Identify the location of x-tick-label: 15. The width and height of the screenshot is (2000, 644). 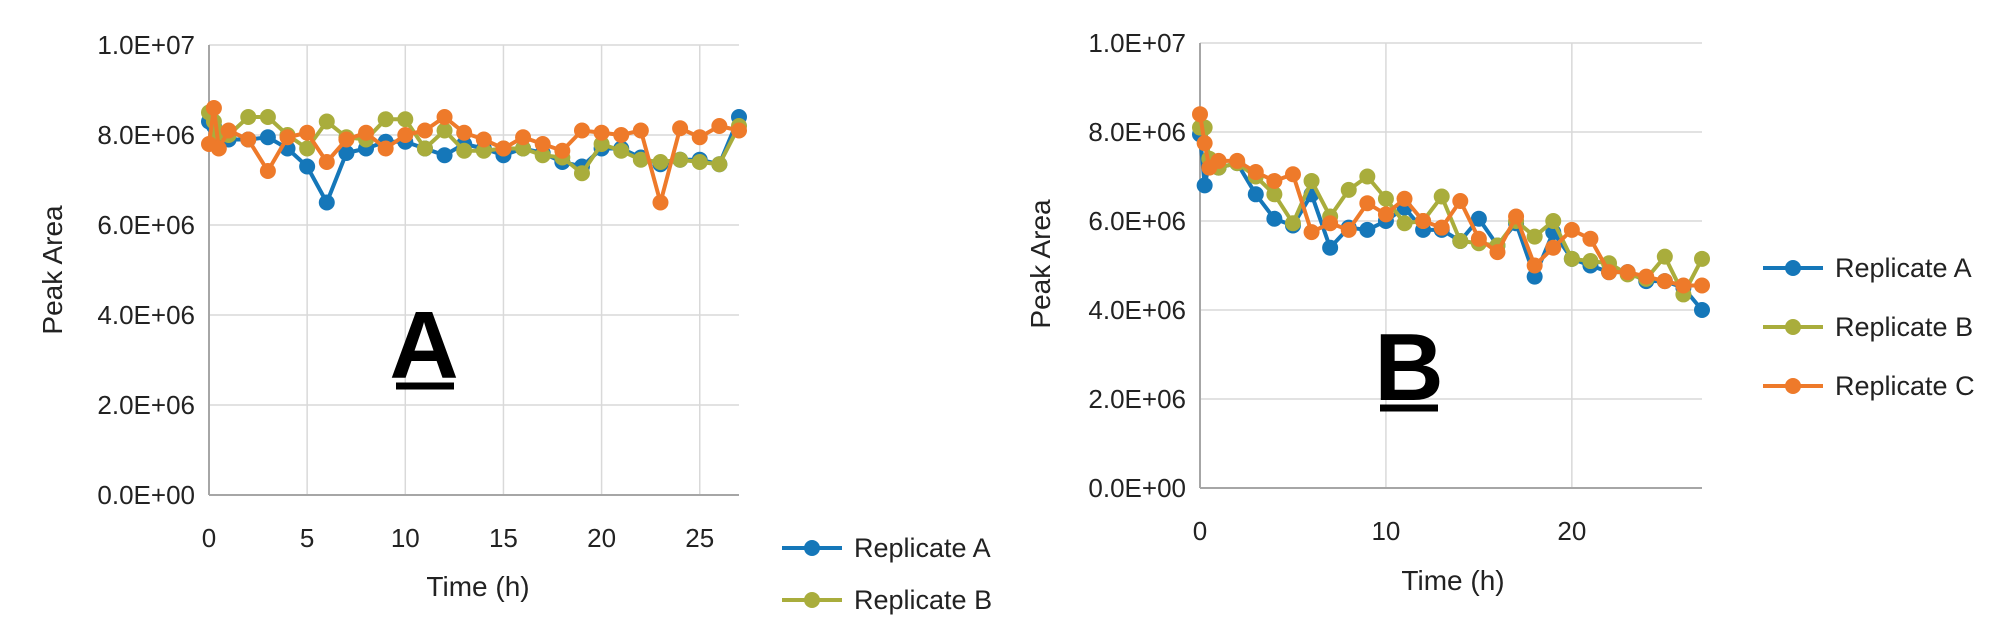
(503, 538).